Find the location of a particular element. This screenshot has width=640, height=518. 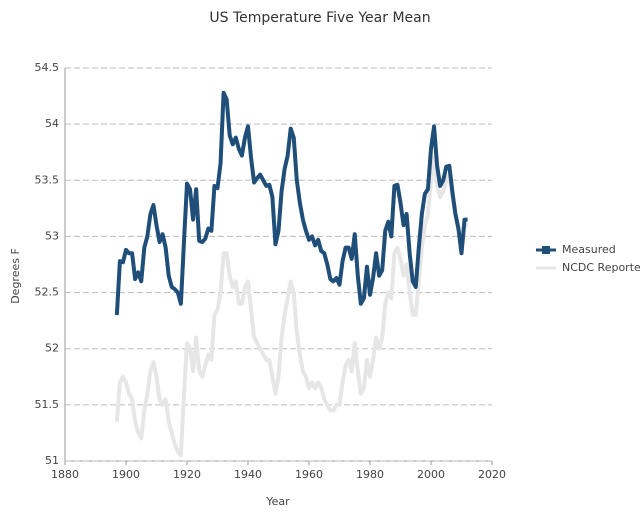

y-tick-label: 52 is located at coordinates (52, 348).